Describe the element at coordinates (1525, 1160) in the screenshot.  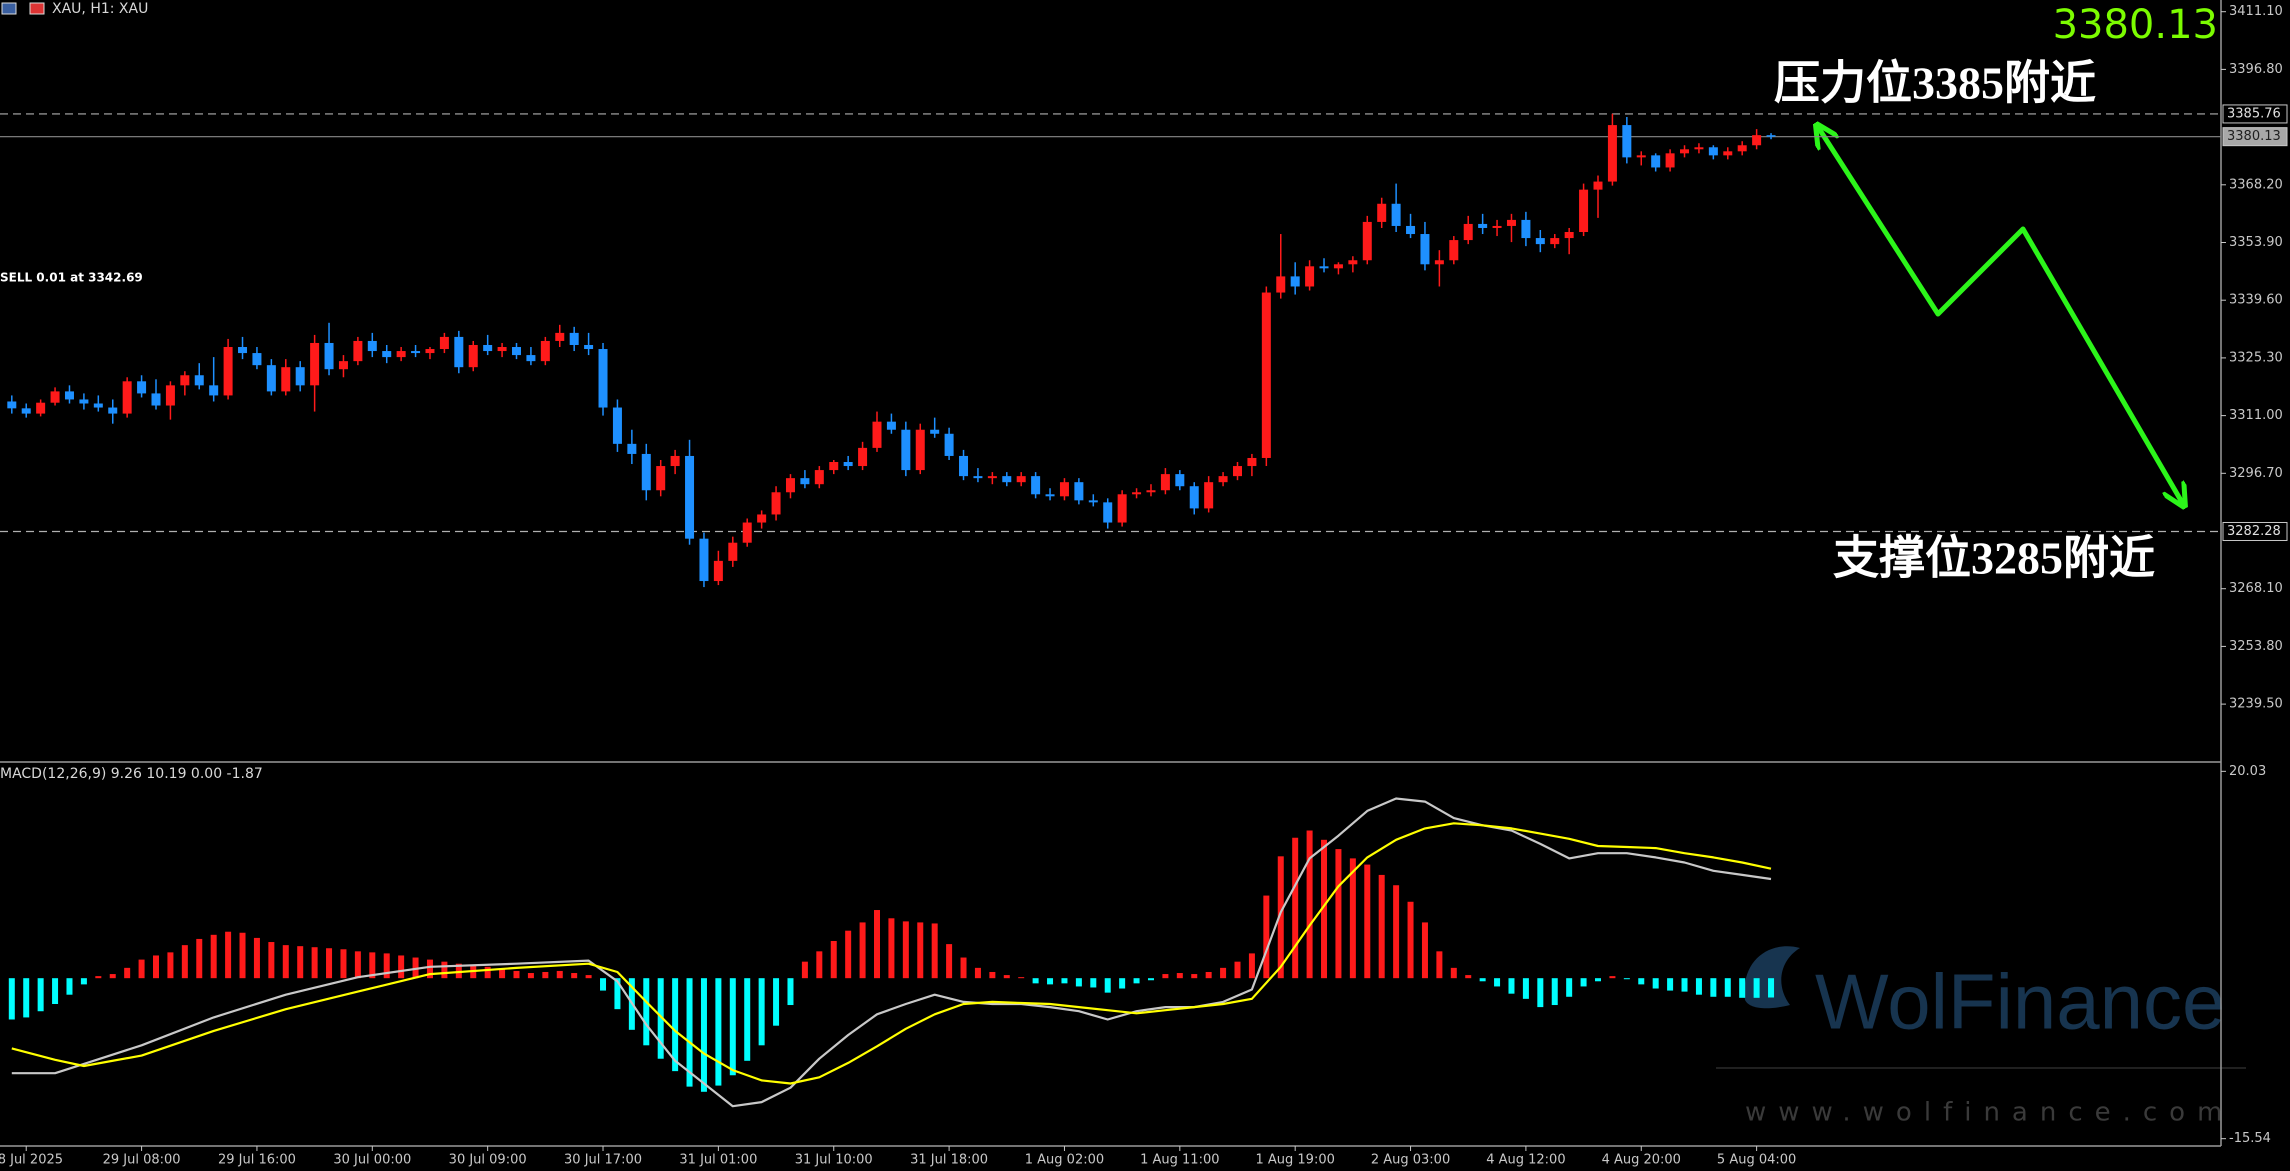
I see `x-tick-label: 4 Aug 12:00` at that location.